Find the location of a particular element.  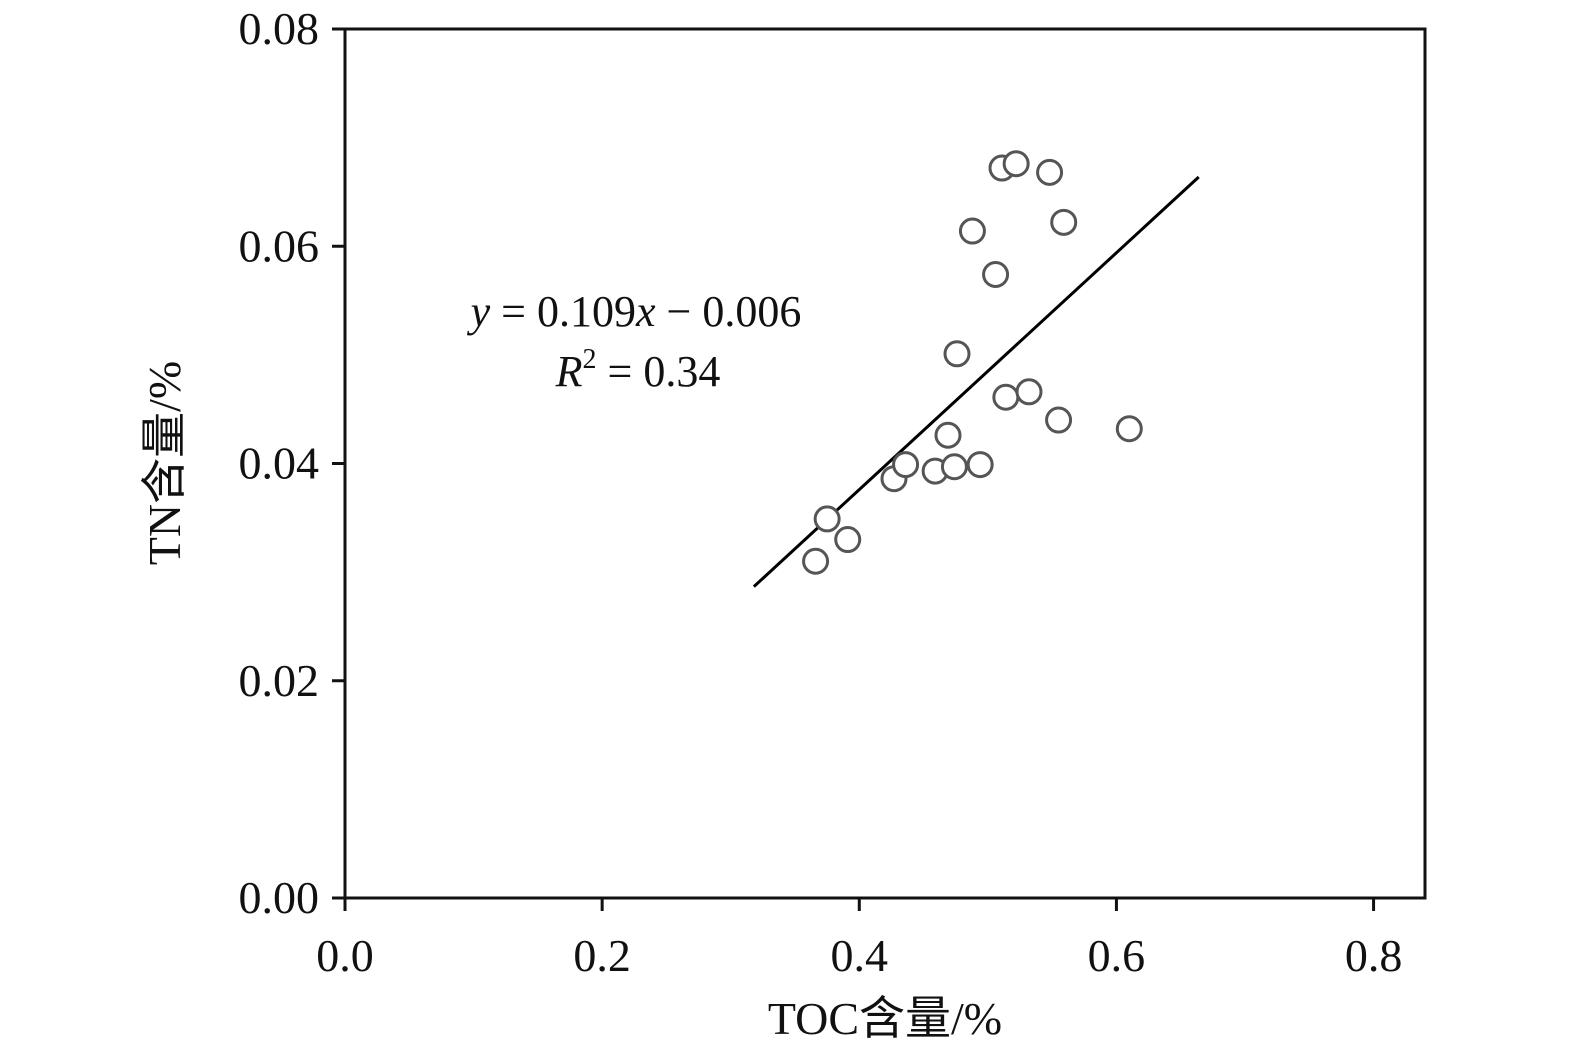

r-squared-label: R2 = 0.34 is located at coordinates (638, 370).